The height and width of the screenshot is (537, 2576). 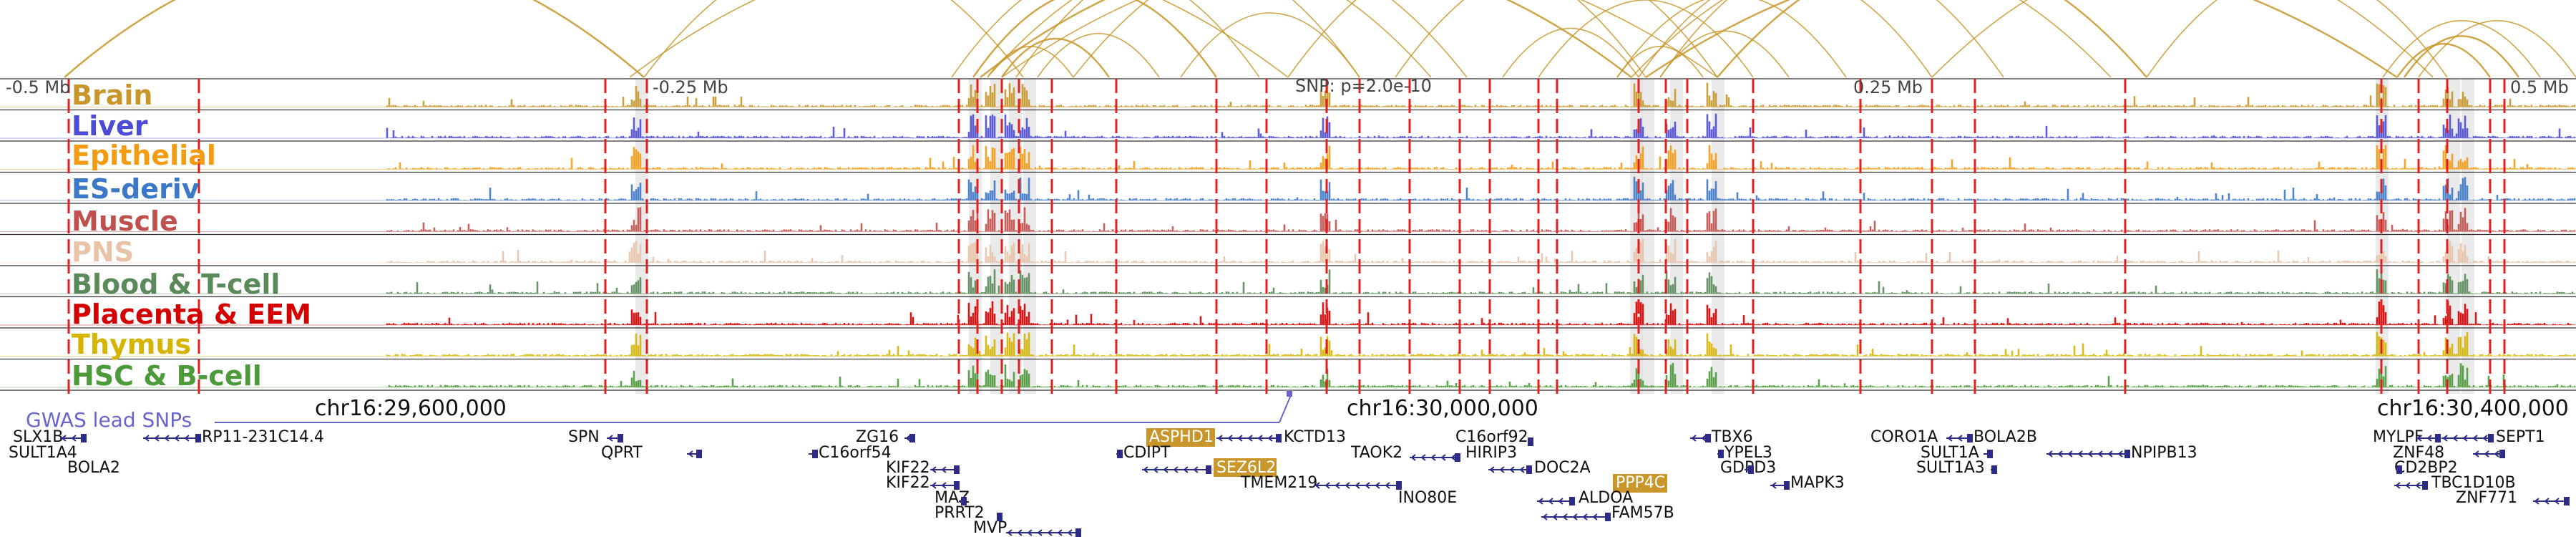 I want to click on track-label-epithelial: Epithelial, so click(x=144, y=155).